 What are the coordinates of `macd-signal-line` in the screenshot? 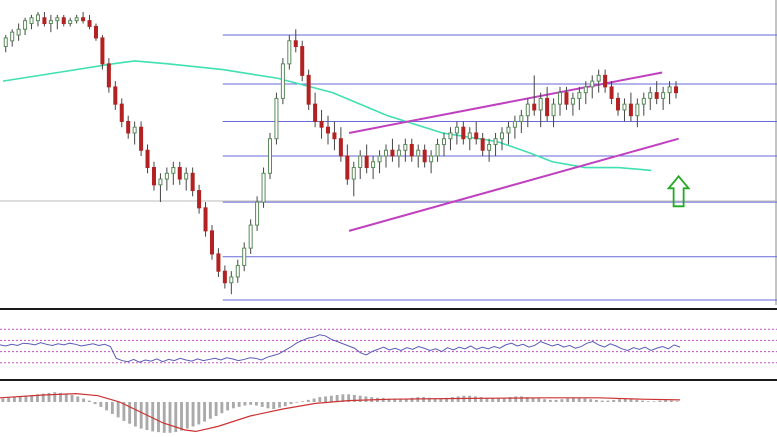 It's located at (340, 412).